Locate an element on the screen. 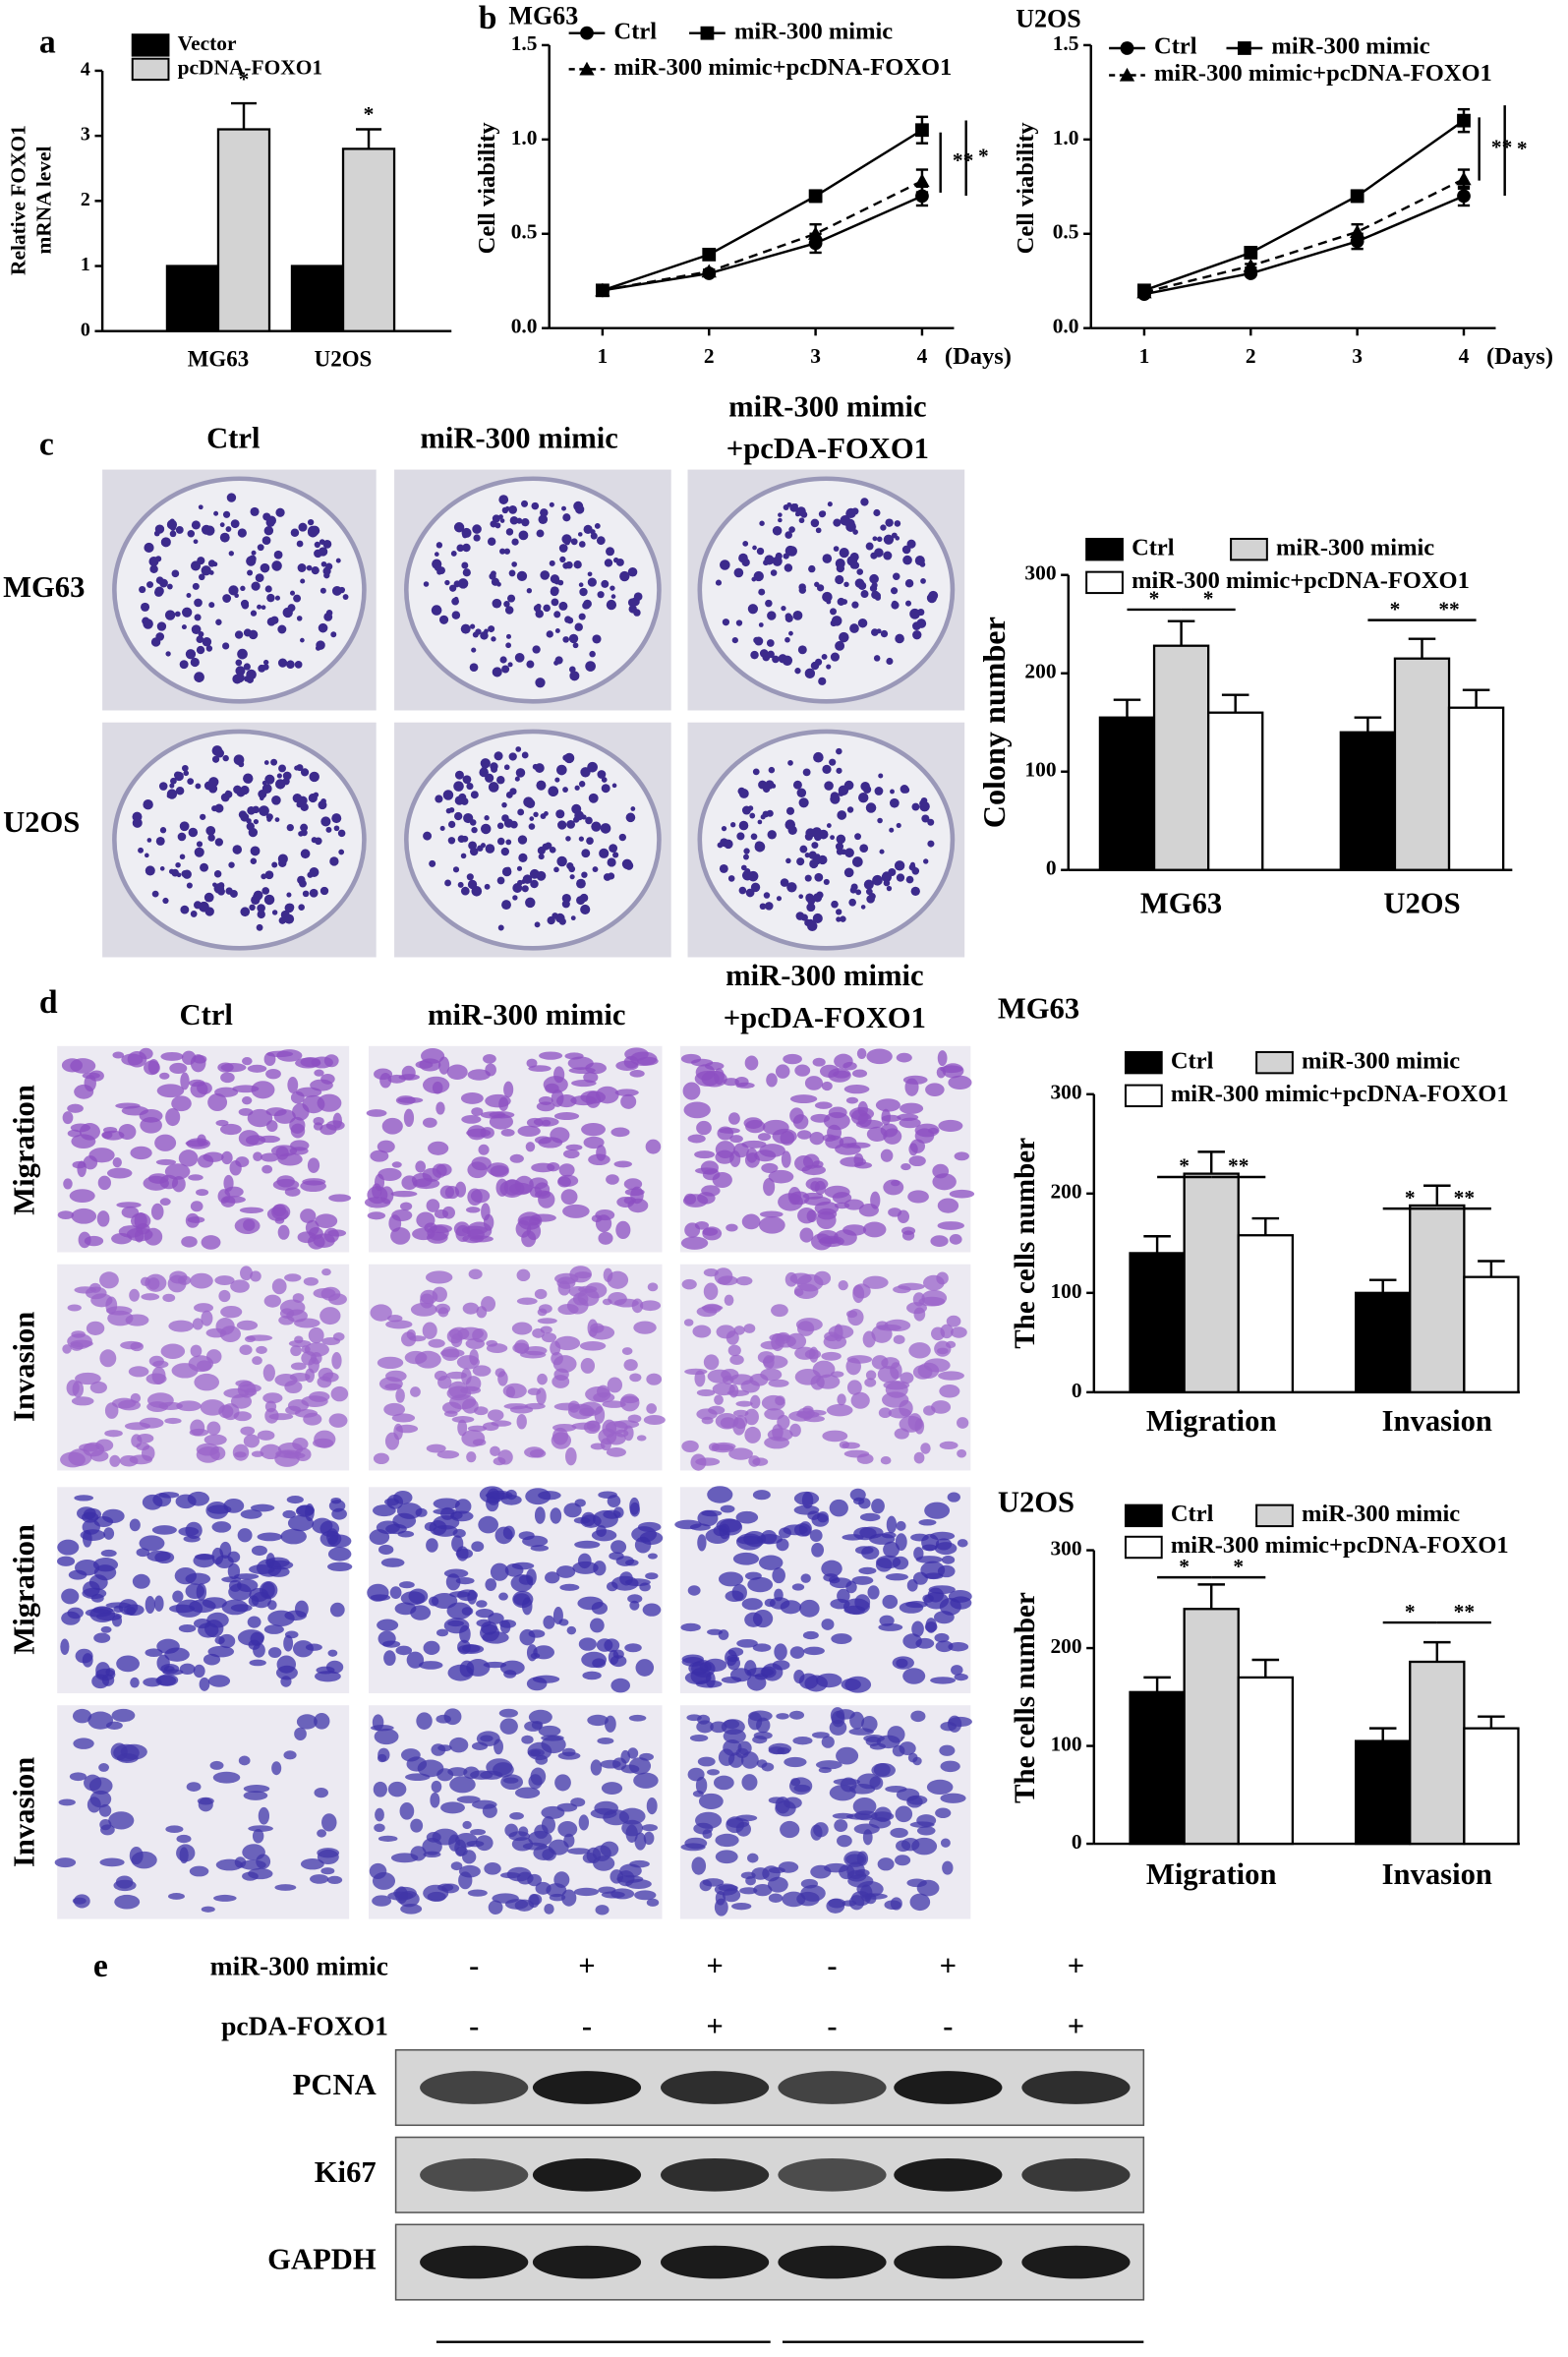  image-row-label: MG63 is located at coordinates (44, 587).